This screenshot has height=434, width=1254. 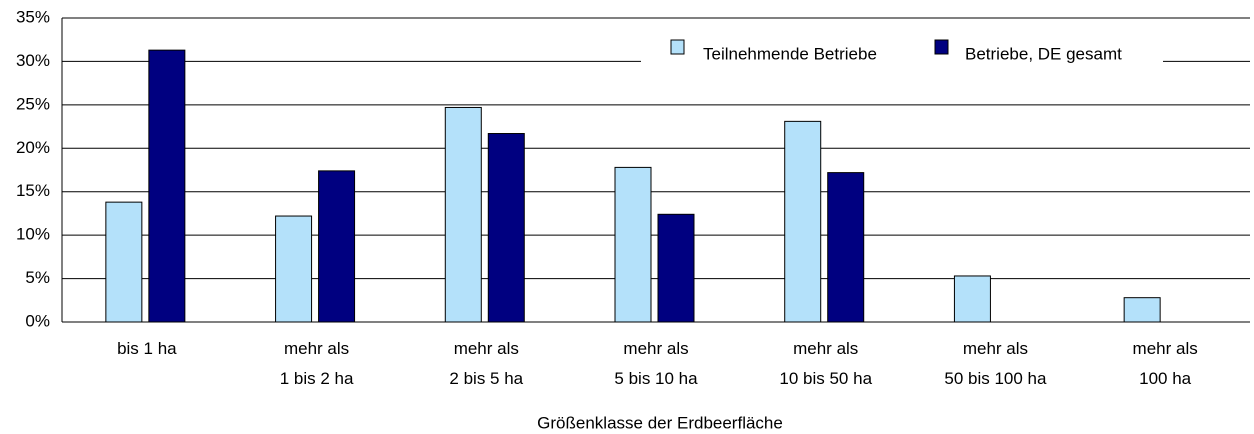 What do you see at coordinates (825, 363) in the screenshot?
I see `x-tick-label: mehr als 10 bis 50 ha` at bounding box center [825, 363].